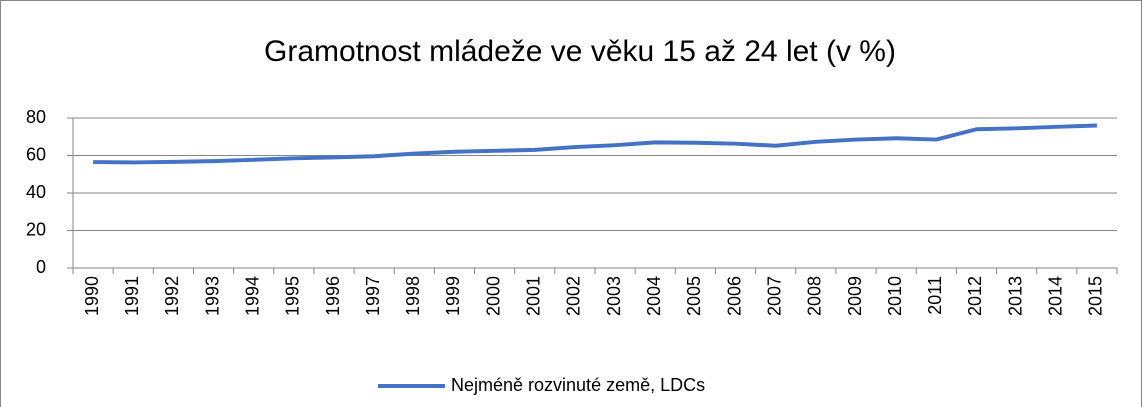  What do you see at coordinates (935, 295) in the screenshot?
I see `x-tick-label: 2011` at bounding box center [935, 295].